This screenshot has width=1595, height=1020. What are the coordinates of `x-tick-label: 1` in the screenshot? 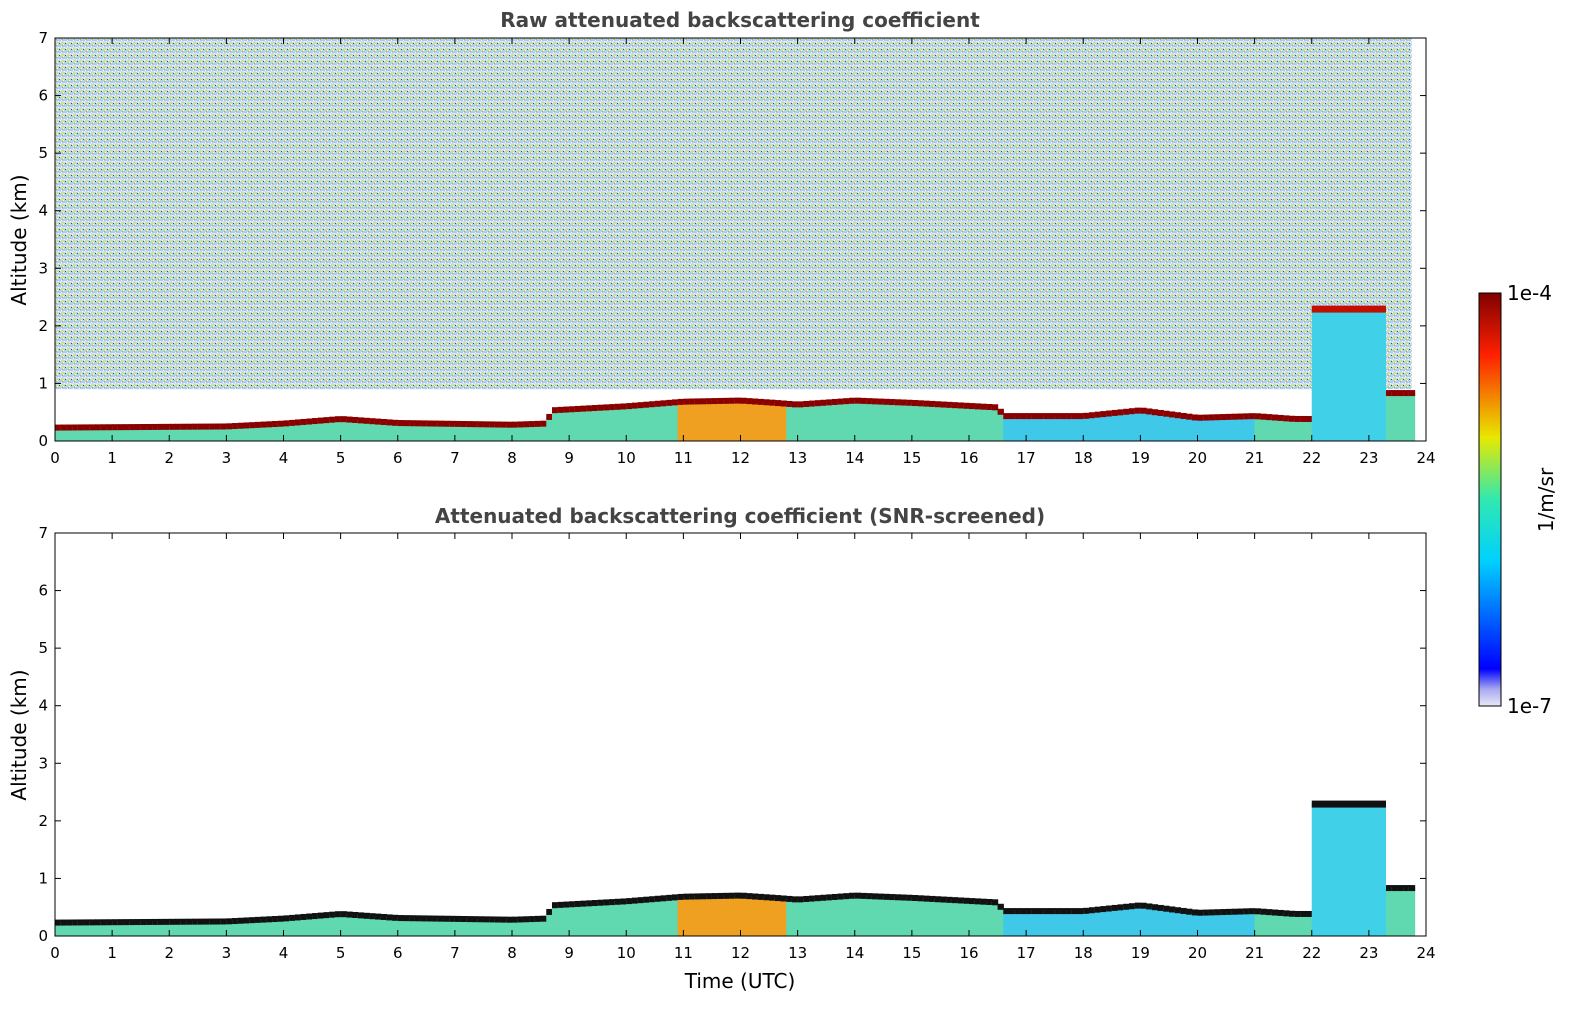 It's located at (112, 458).